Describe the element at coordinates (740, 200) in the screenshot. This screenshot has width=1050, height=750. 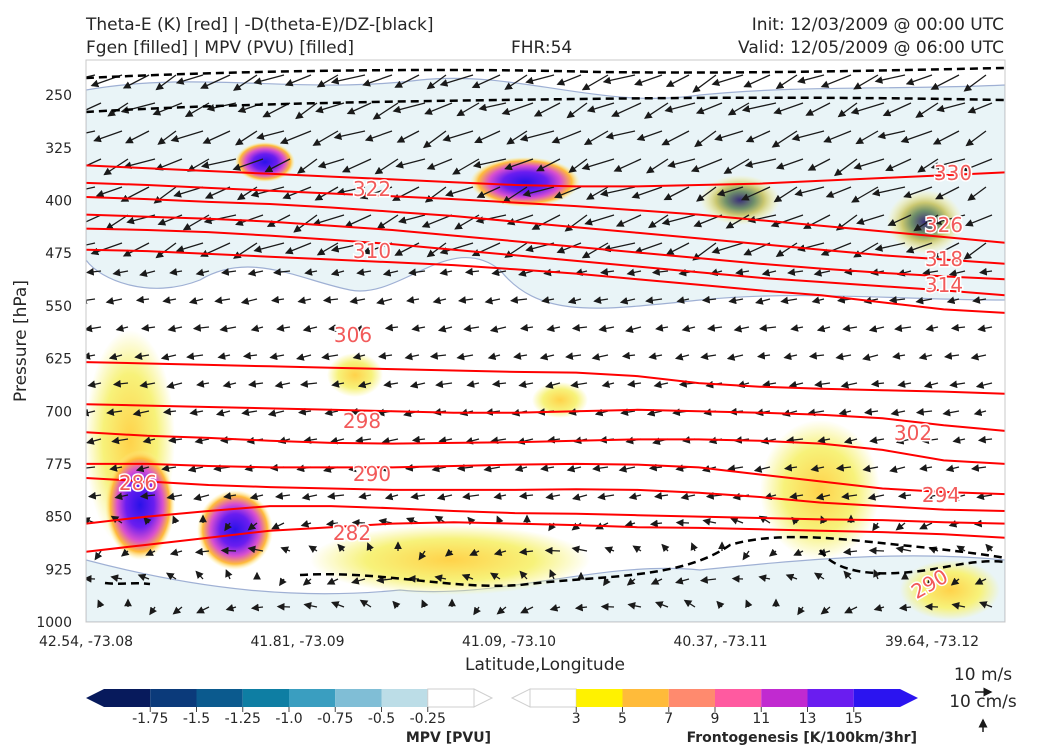
I see `fgen-core` at that location.